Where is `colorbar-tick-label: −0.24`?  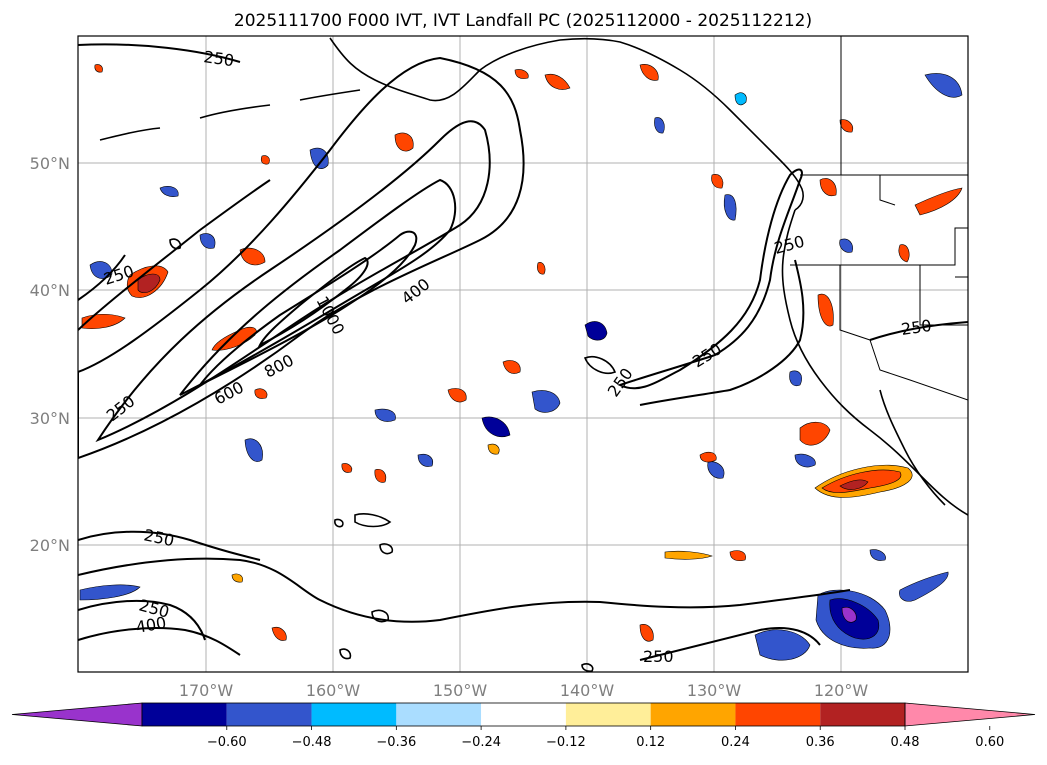
colorbar-tick-label: −0.24 is located at coordinates (481, 742).